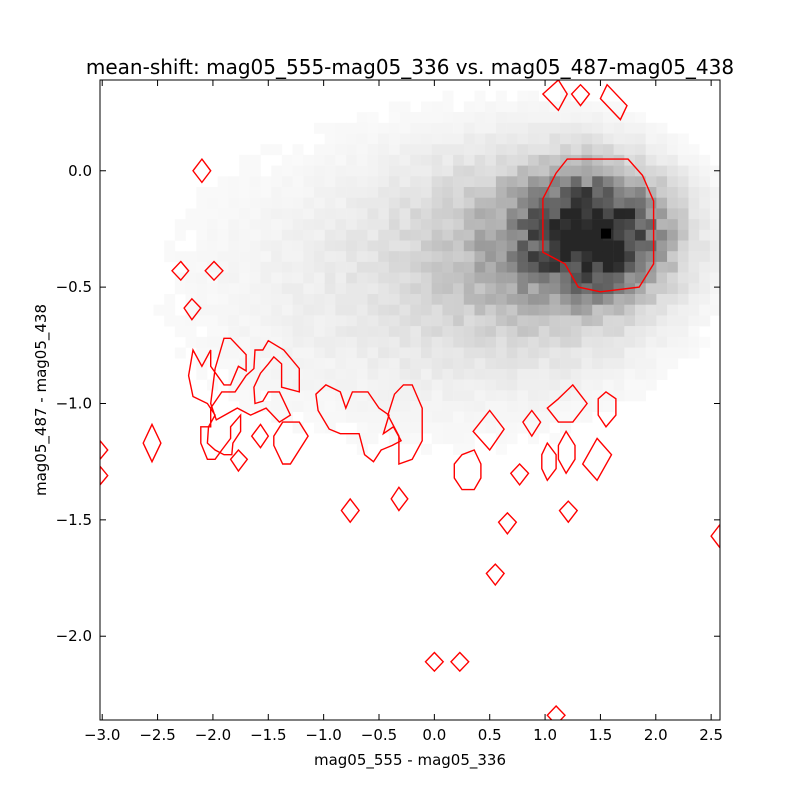 This screenshot has height=804, width=800. Describe the element at coordinates (157, 735) in the screenshot. I see `x-tick-label: −2.5` at that location.